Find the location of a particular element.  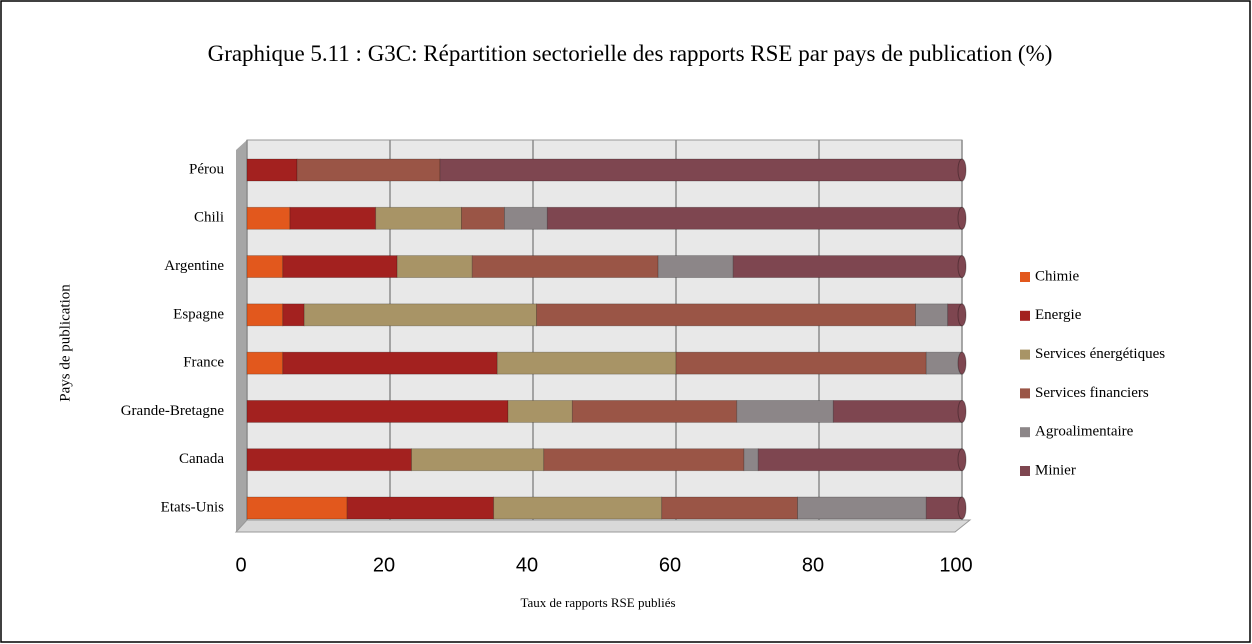

y-tick-label: France is located at coordinates (203, 363).